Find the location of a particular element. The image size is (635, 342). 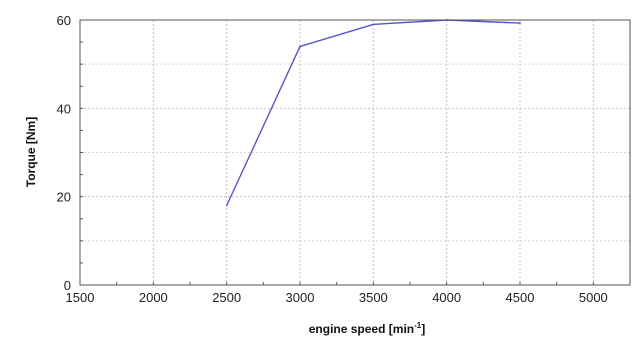

x-tick-label: 3500 is located at coordinates (373, 297).